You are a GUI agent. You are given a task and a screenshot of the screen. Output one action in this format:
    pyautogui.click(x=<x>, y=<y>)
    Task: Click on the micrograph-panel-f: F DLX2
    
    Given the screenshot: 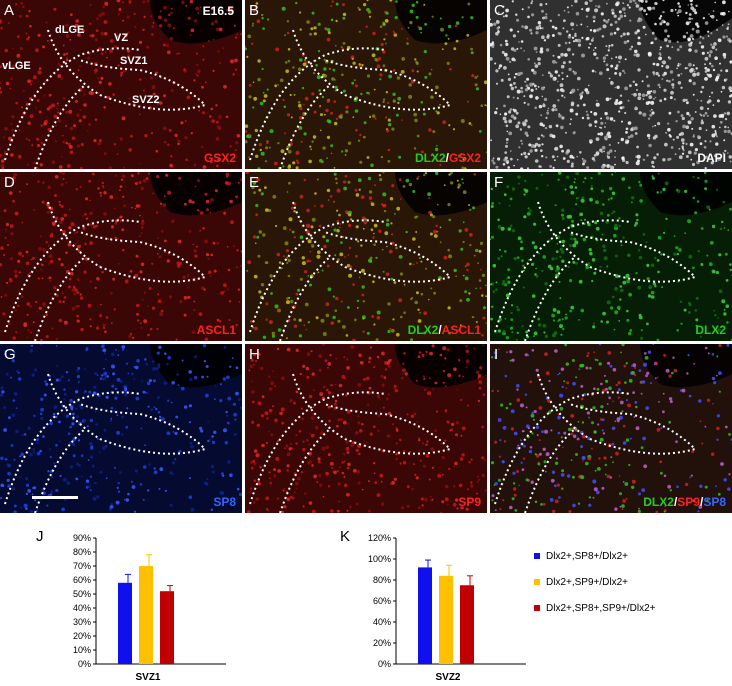 What is the action you would take?
    pyautogui.click(x=611, y=256)
    